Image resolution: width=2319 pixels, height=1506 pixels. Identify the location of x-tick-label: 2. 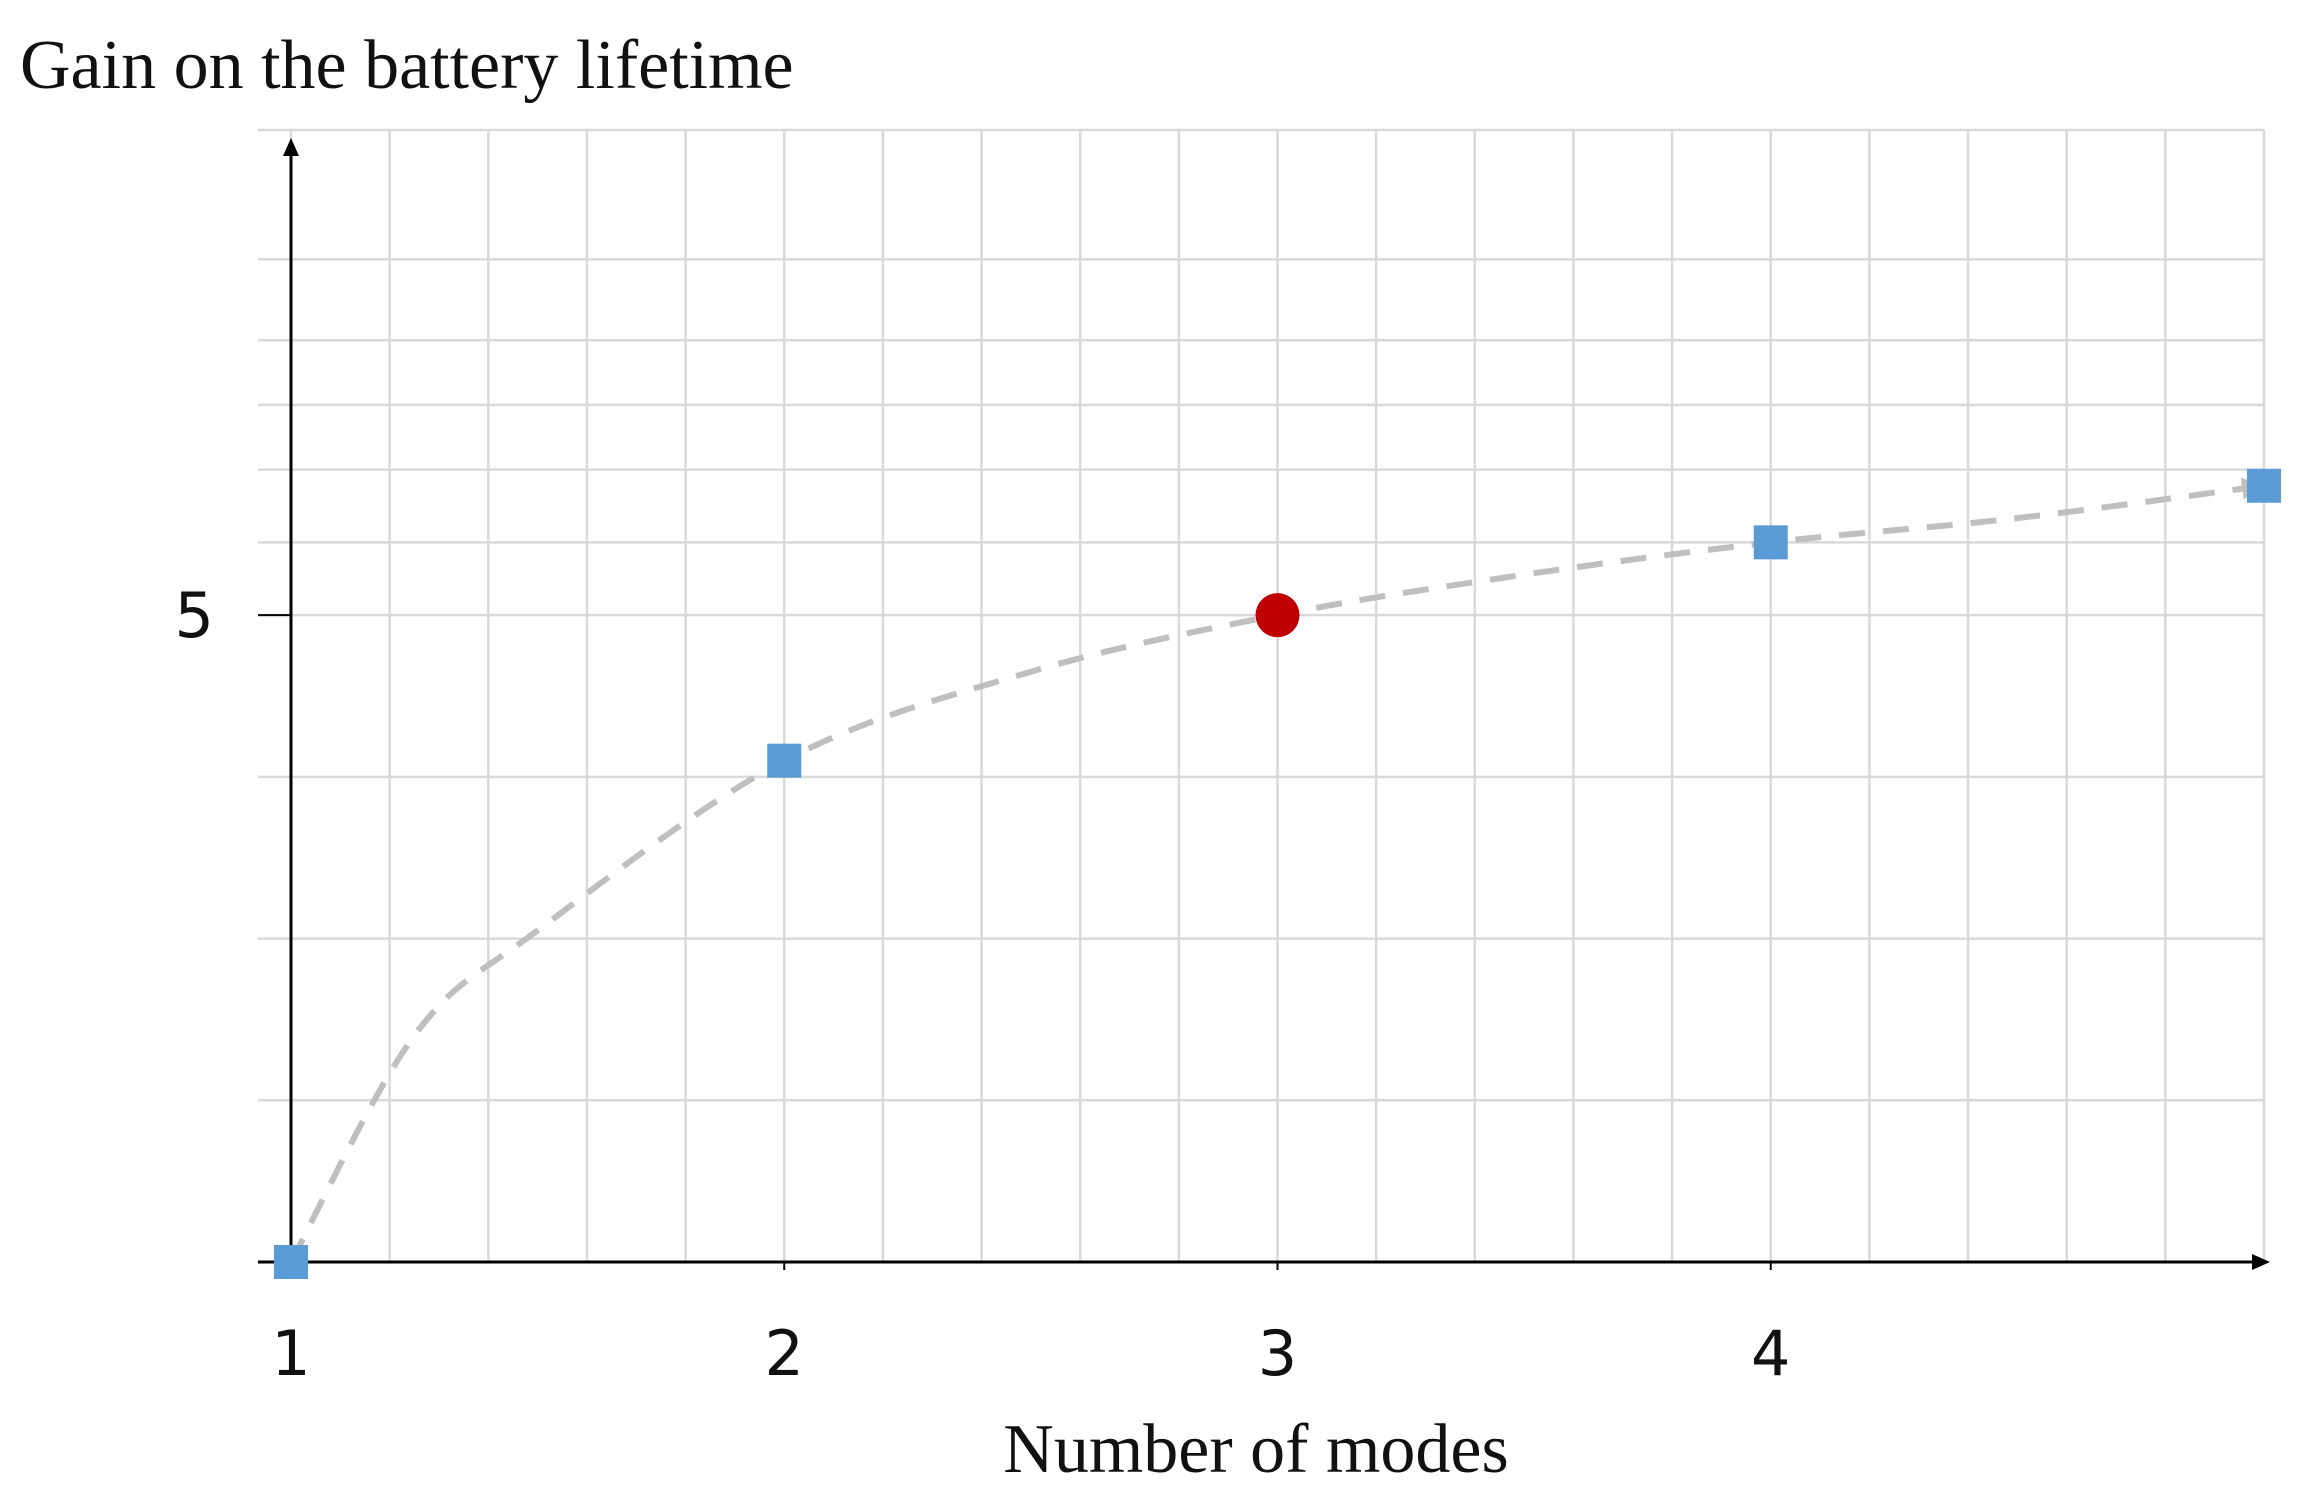
(784, 1353).